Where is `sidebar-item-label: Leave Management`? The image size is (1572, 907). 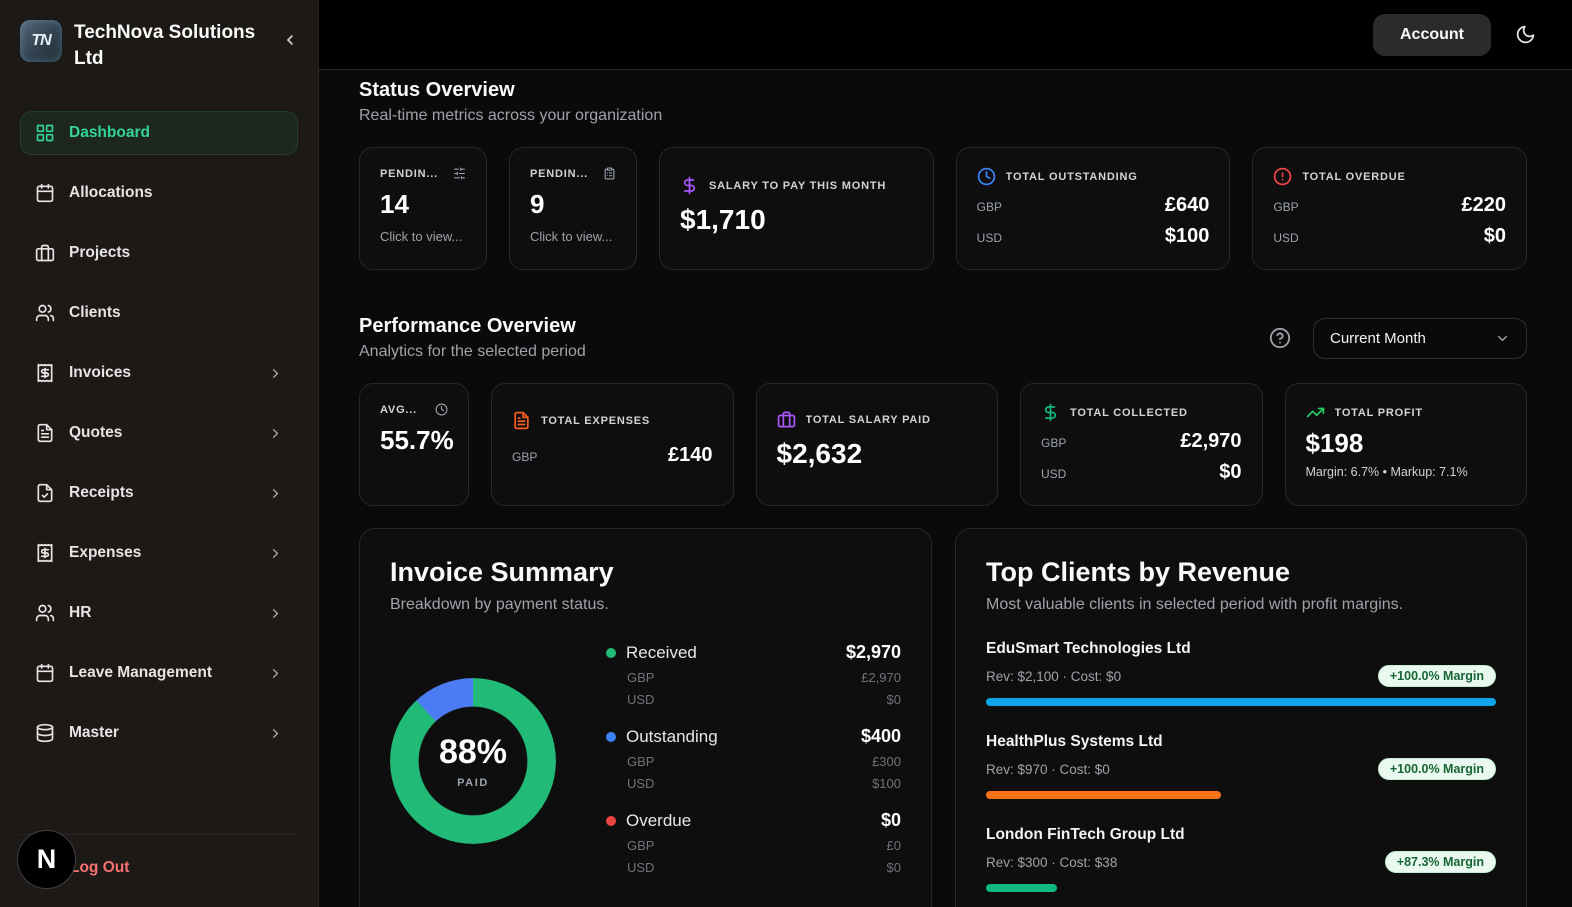 sidebar-item-label: Leave Management is located at coordinates (140, 673).